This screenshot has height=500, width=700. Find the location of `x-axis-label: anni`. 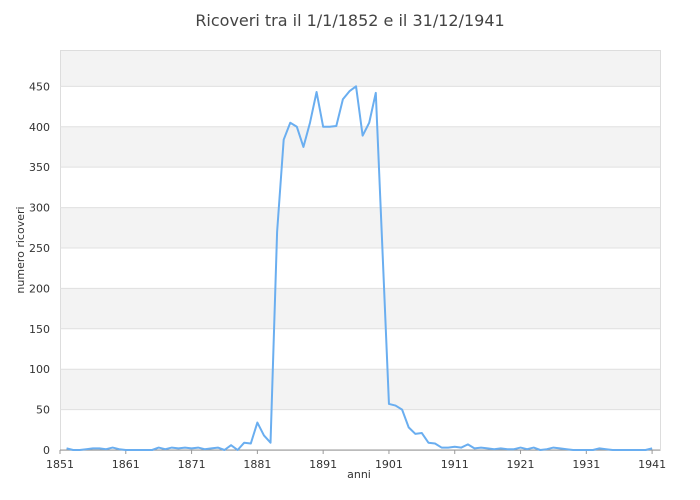

x-axis-label: anni is located at coordinates (359, 474).